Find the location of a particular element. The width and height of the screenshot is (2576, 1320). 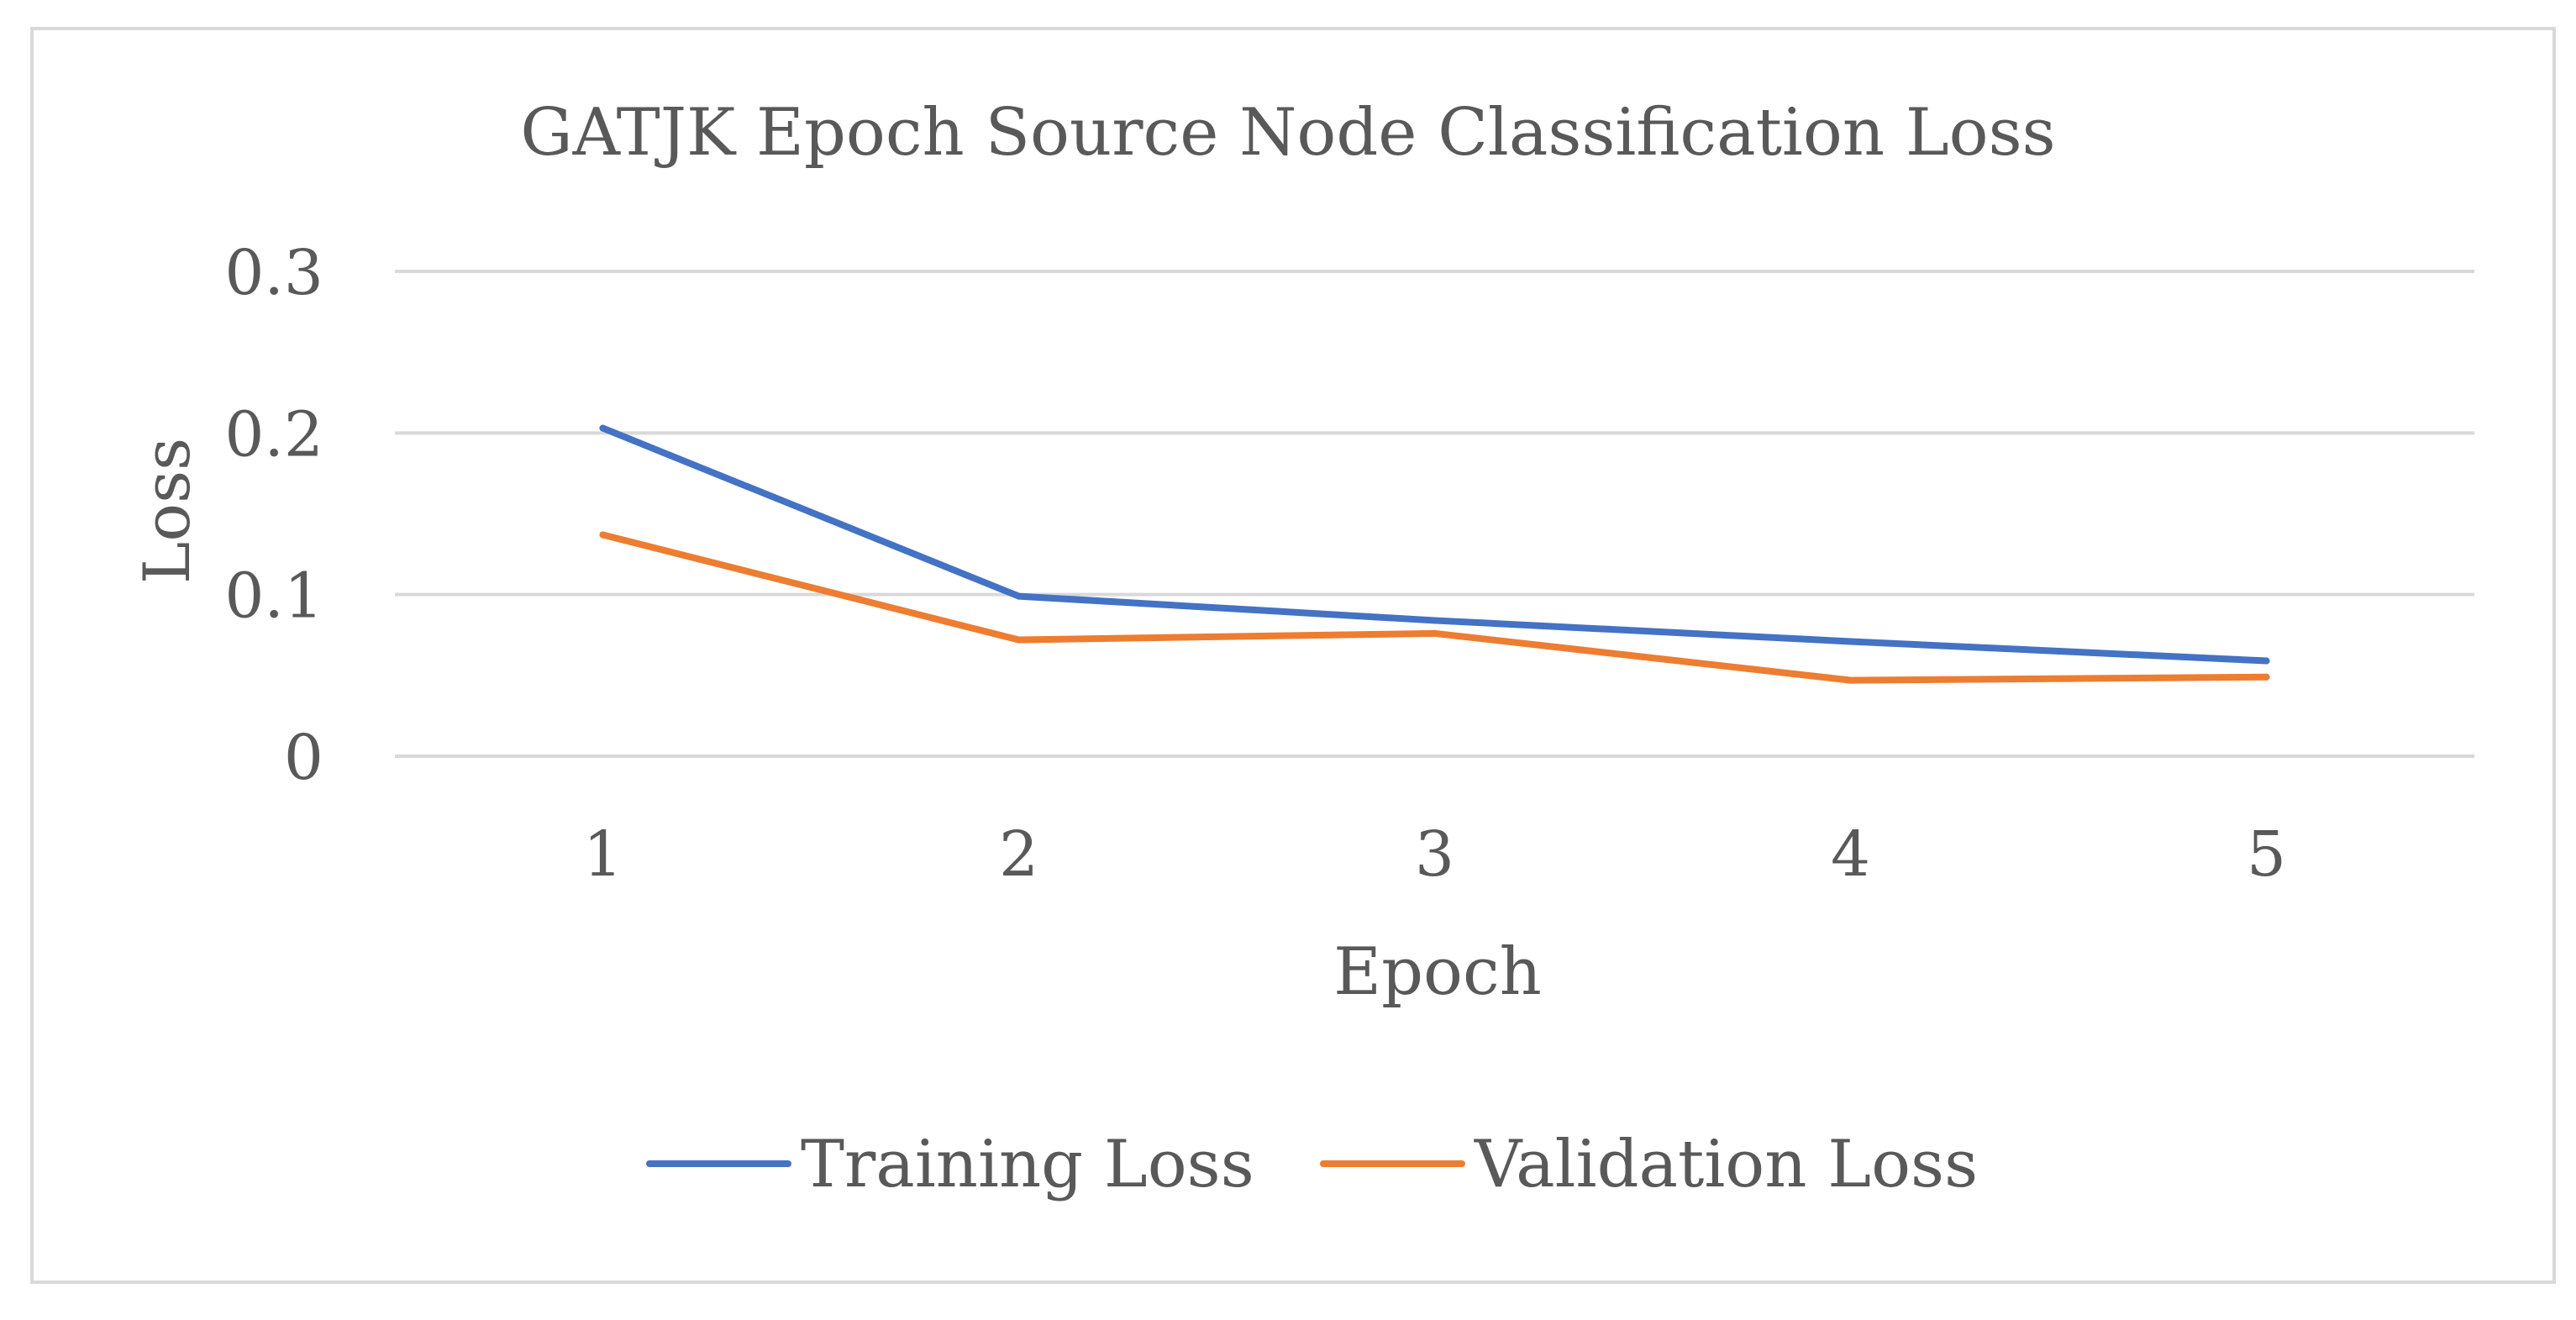

legend-label-1: Validation Loss is located at coordinates (1726, 1164).